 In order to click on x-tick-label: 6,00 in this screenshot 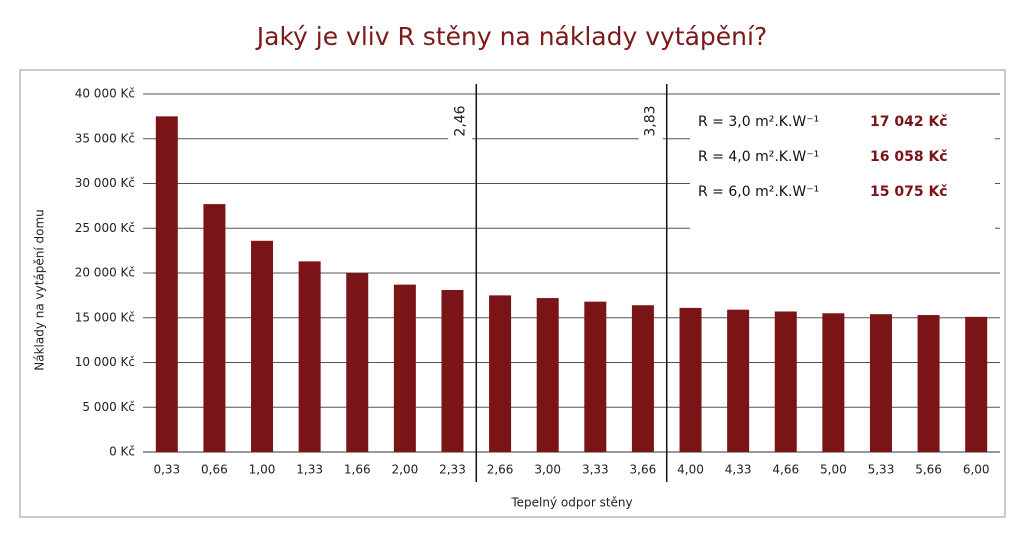, I will do `click(976, 470)`.